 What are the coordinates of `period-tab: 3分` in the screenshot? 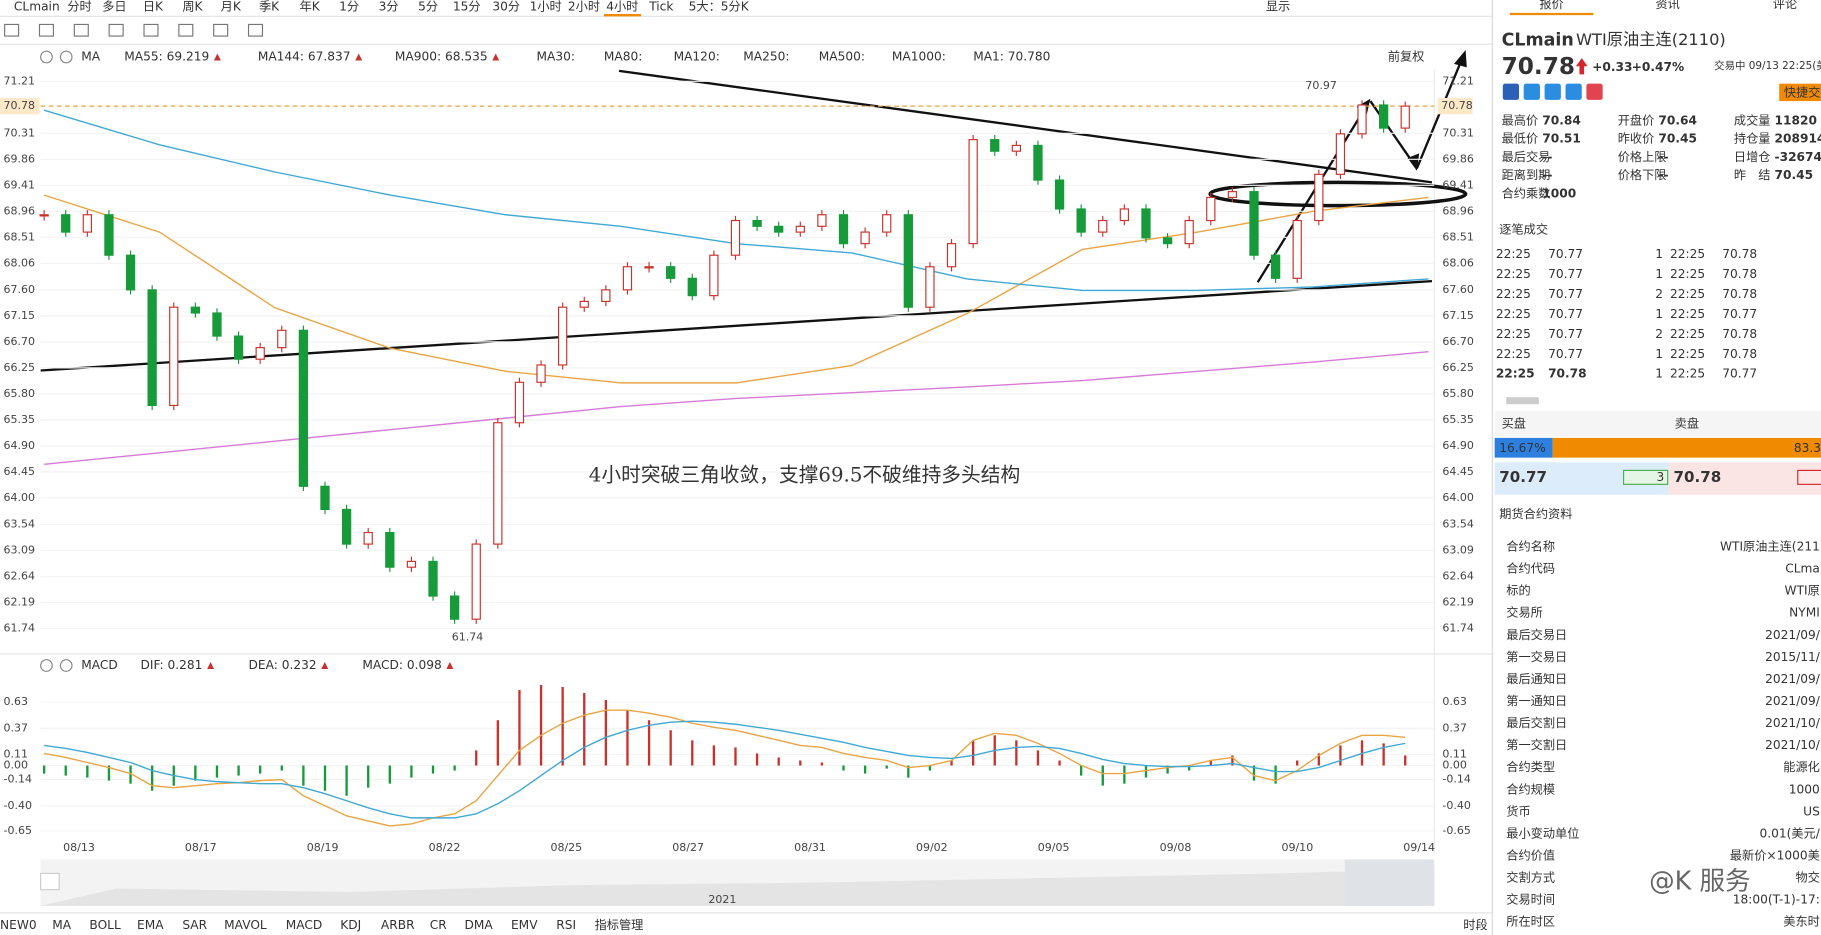 It's located at (389, 7).